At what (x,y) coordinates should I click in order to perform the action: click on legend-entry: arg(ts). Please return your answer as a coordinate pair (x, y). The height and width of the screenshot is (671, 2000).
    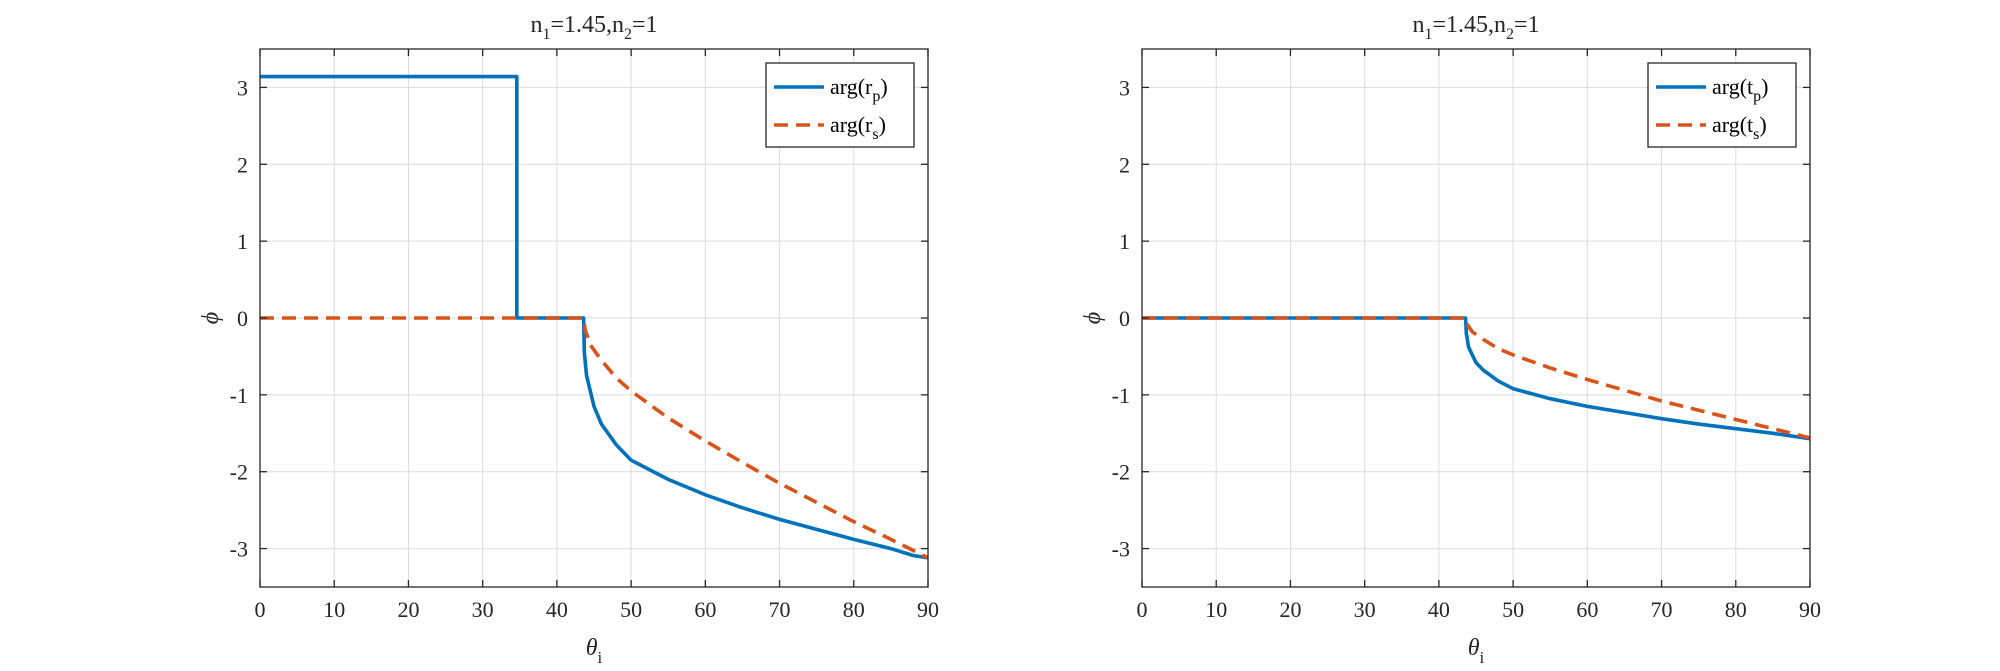
    Looking at the image, I should click on (1739, 127).